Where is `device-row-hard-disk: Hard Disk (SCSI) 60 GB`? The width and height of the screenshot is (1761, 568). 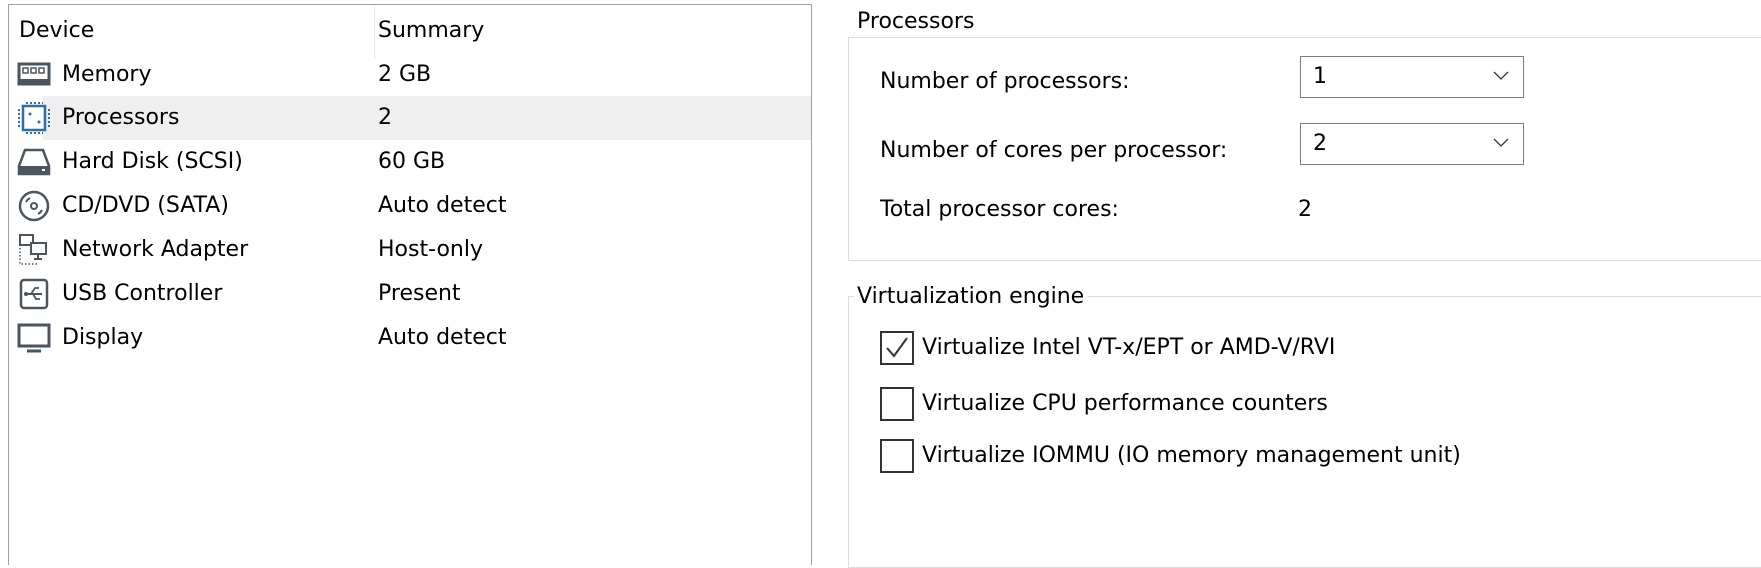 device-row-hard-disk: Hard Disk (SCSI) 60 GB is located at coordinates (410, 162).